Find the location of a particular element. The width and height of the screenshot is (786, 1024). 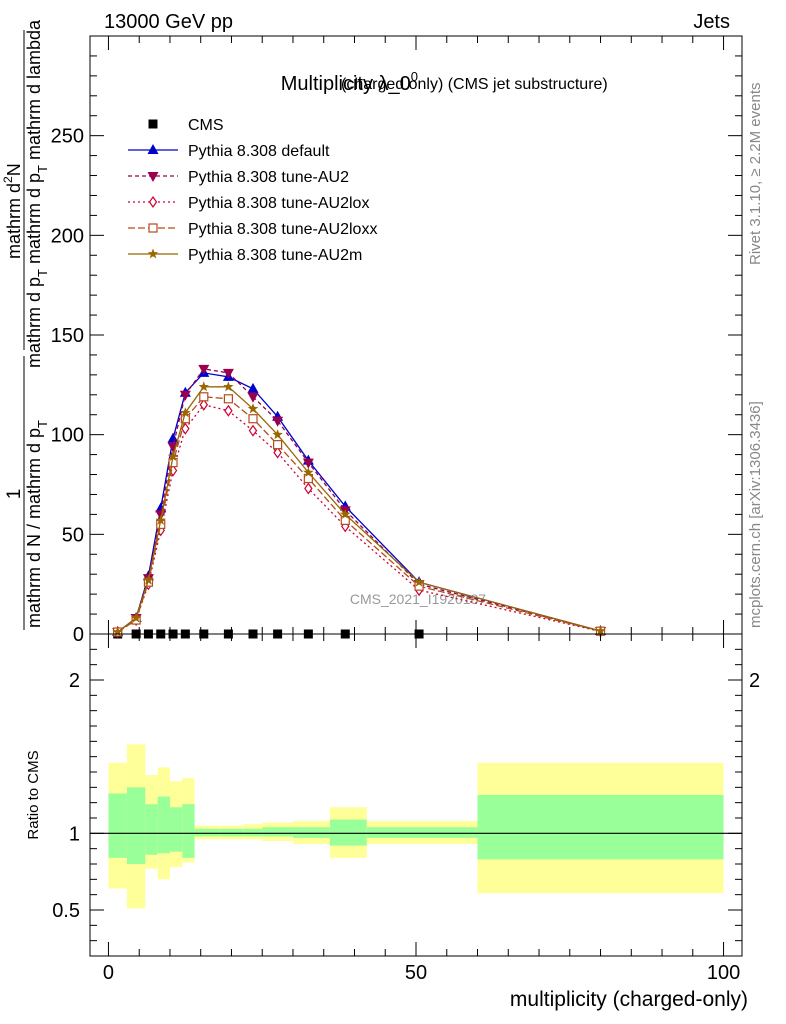

ratio-xtick-label: 100 is located at coordinates (723, 973).